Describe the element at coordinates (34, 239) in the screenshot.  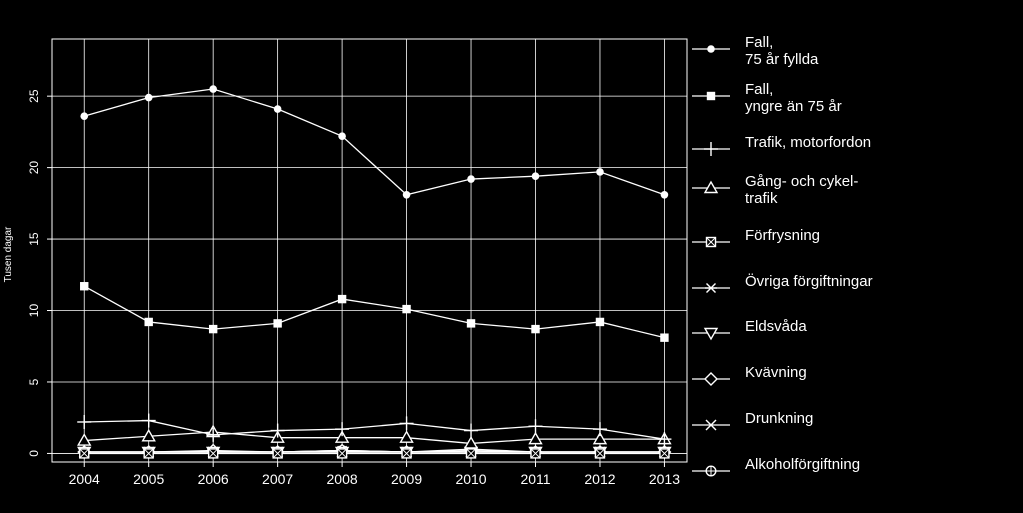
I see `y-tick-label: 15` at that location.